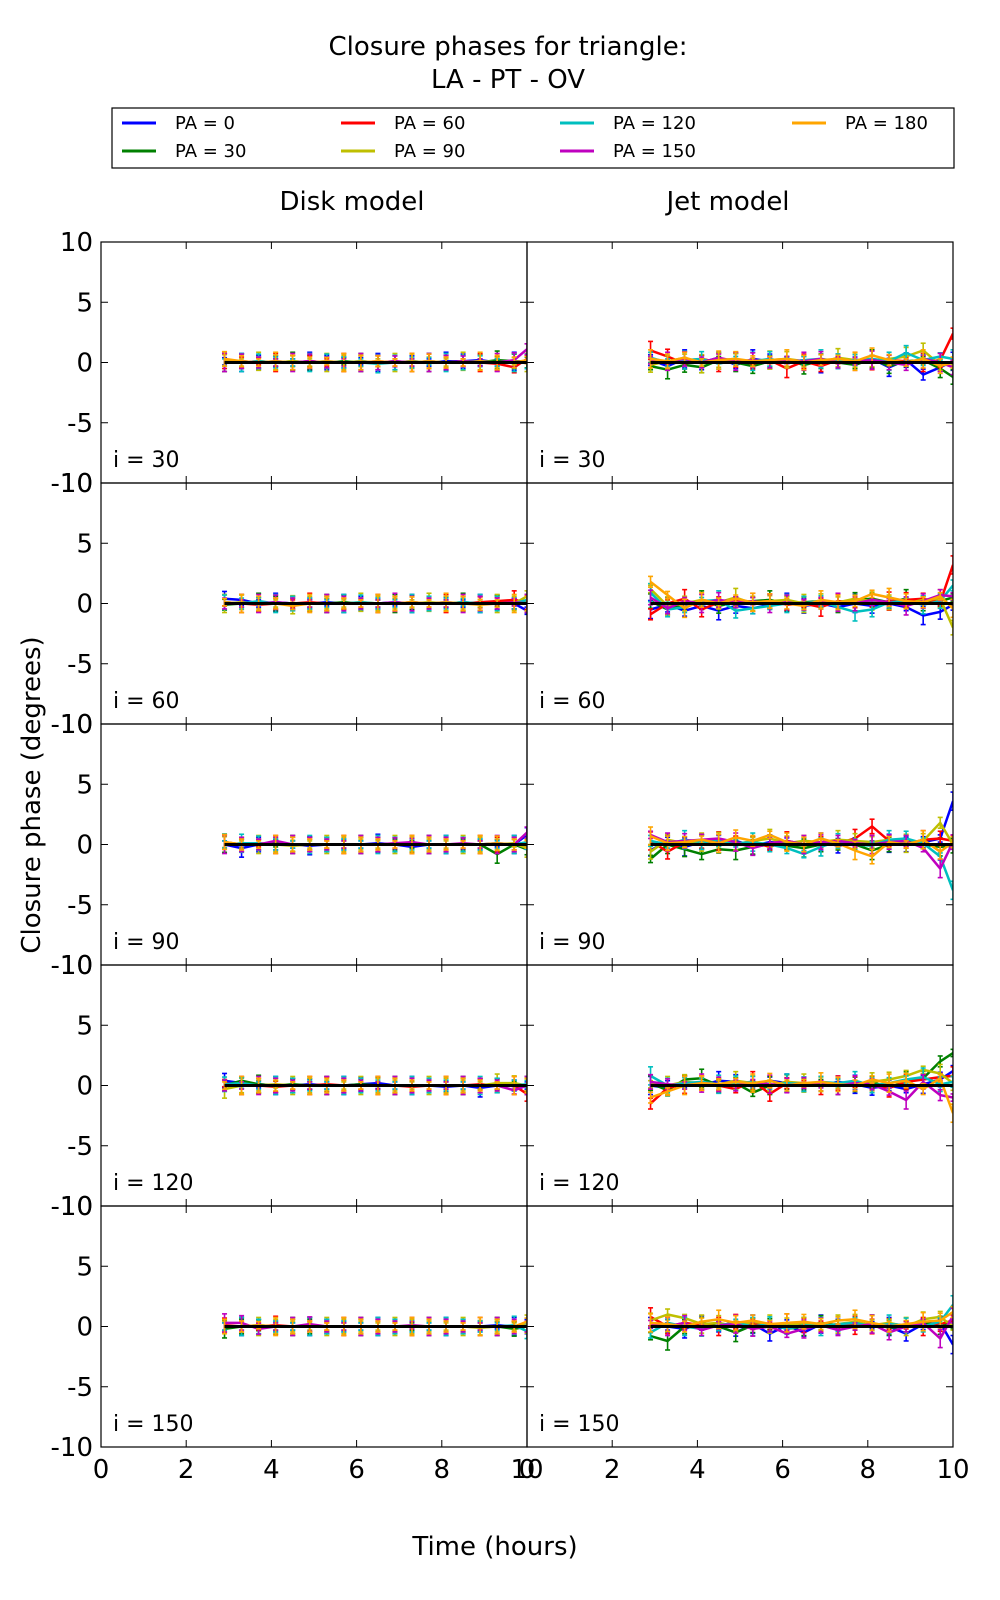  Describe the element at coordinates (654, 123) in the screenshot. I see `legend-label-4: PA = 120` at that location.